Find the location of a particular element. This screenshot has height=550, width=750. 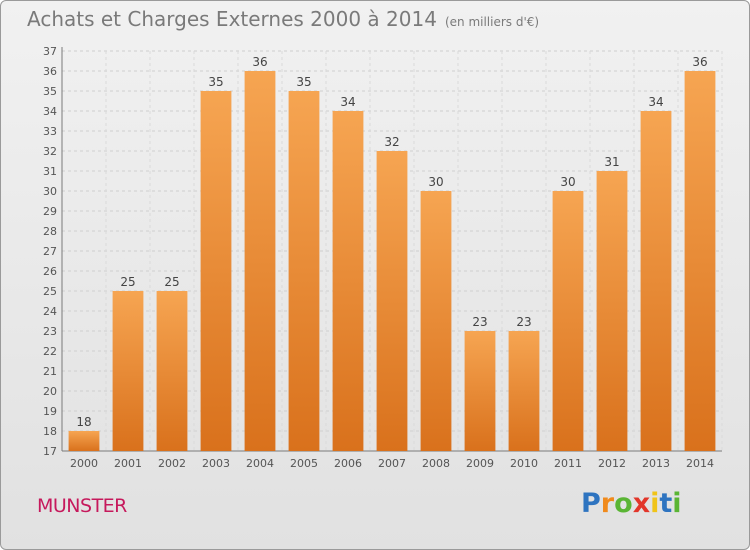

x-tick-label: 2001 is located at coordinates (128, 463).